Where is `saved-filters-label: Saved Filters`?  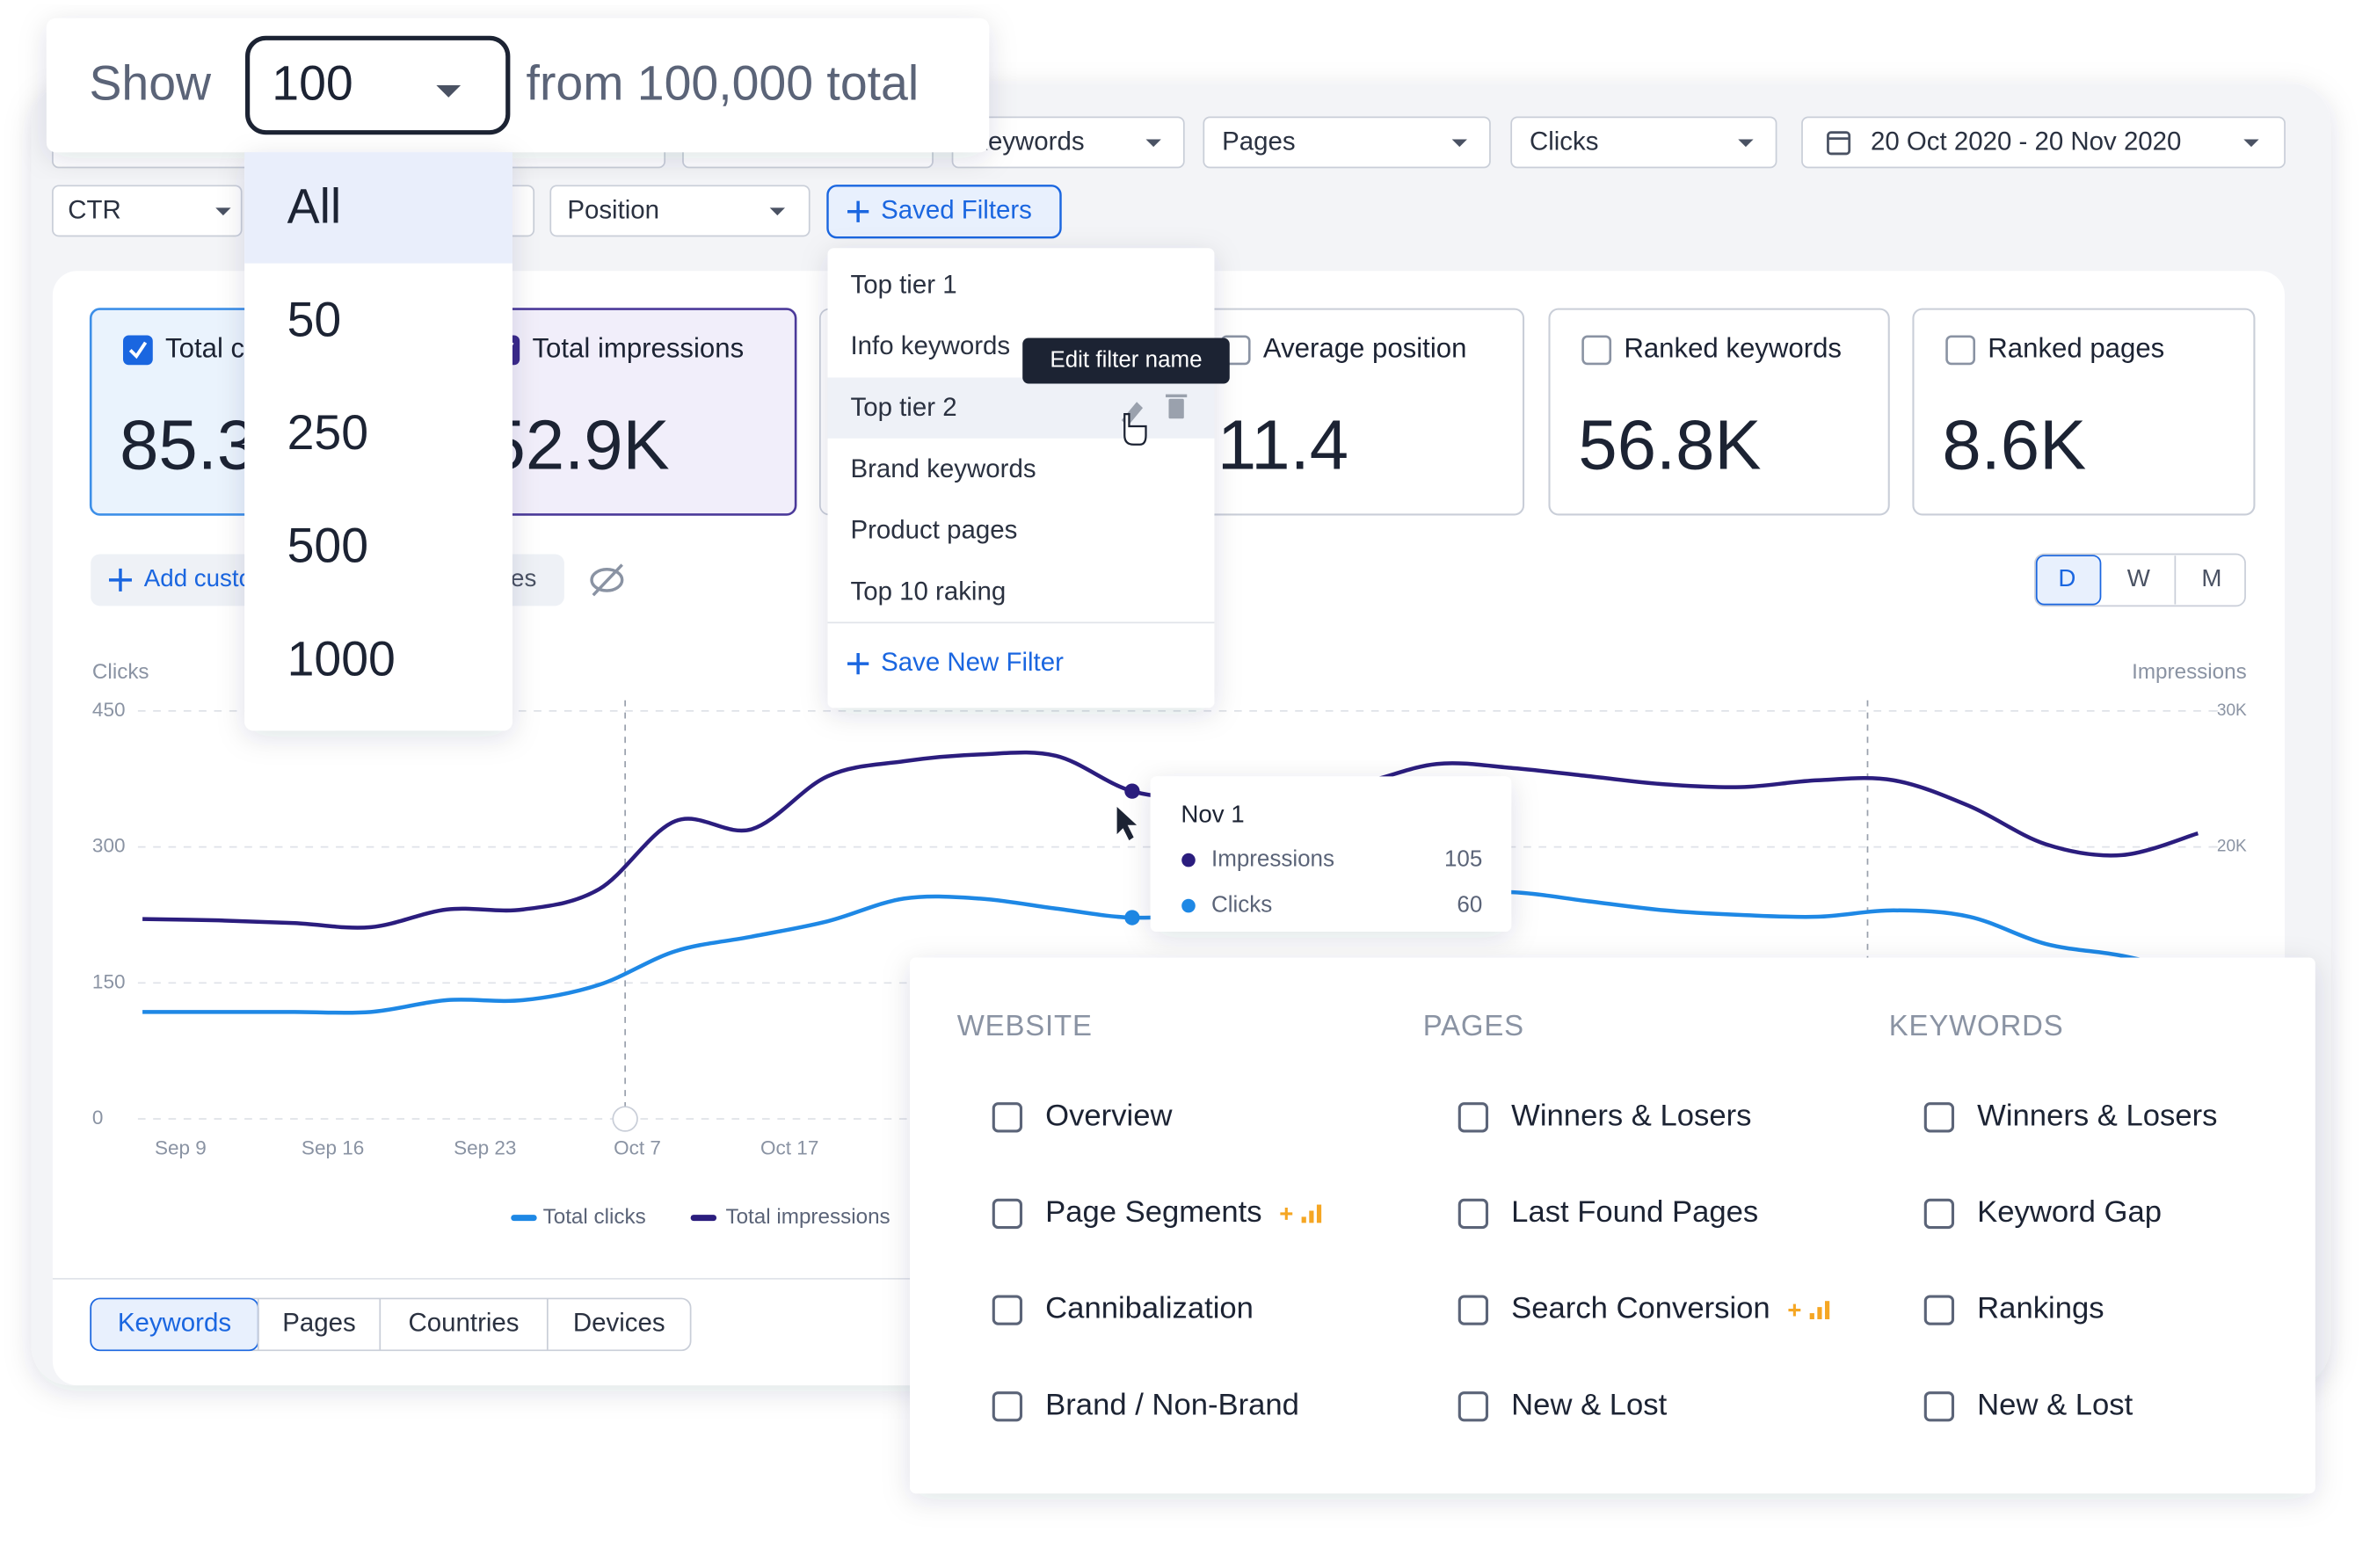
saved-filters-label: Saved Filters is located at coordinates (956, 210).